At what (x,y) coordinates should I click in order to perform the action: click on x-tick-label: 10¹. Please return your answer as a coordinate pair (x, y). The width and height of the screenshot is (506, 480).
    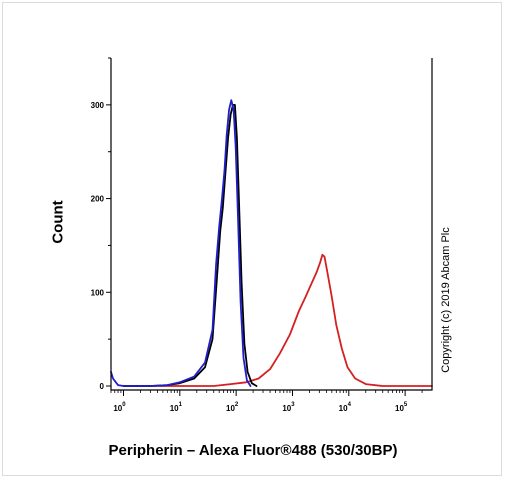
    Looking at the image, I should click on (176, 407).